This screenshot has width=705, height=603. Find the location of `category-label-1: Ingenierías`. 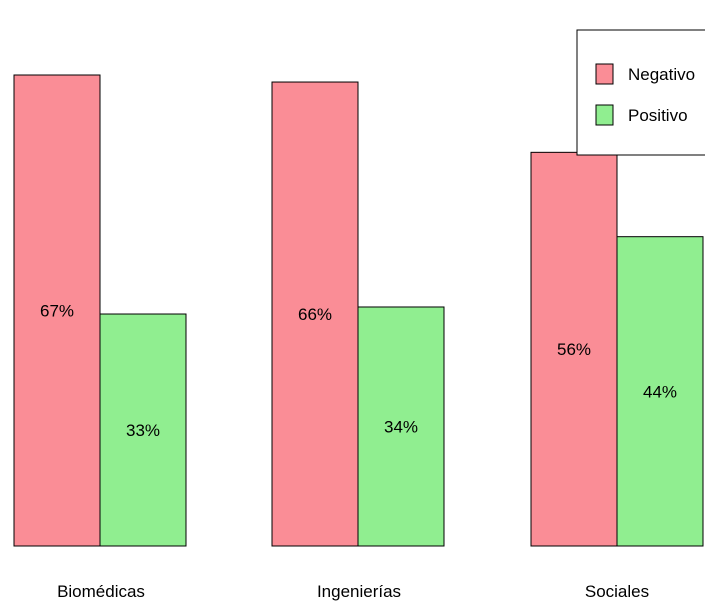

category-label-1: Ingenierías is located at coordinates (359, 591).